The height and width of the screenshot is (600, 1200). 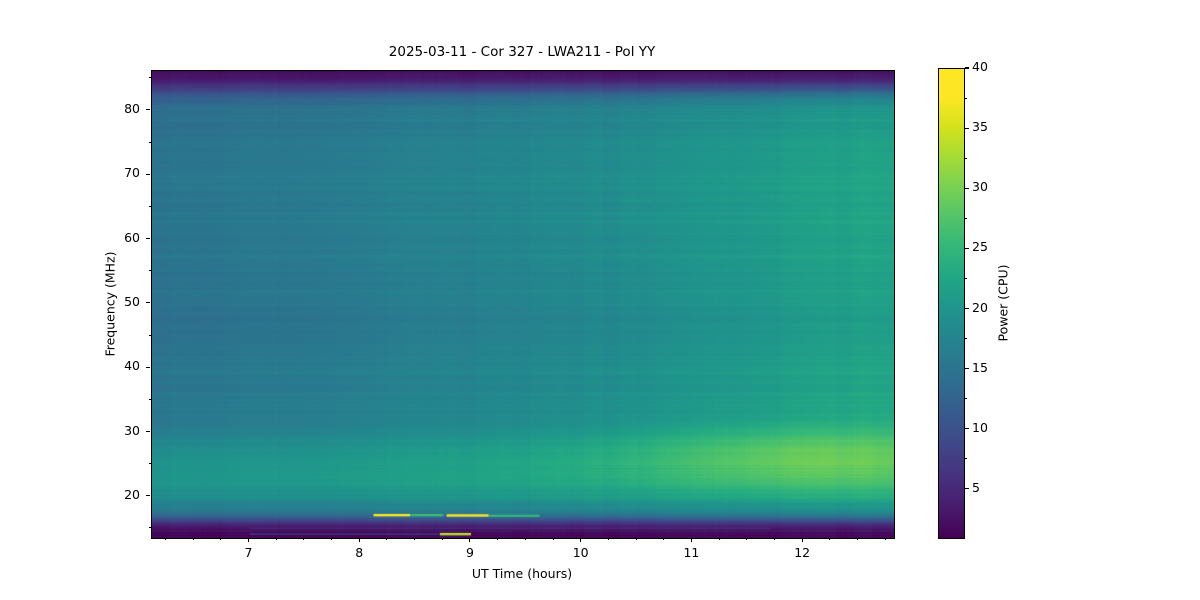 I want to click on x-tick-label: 12, so click(x=802, y=552).